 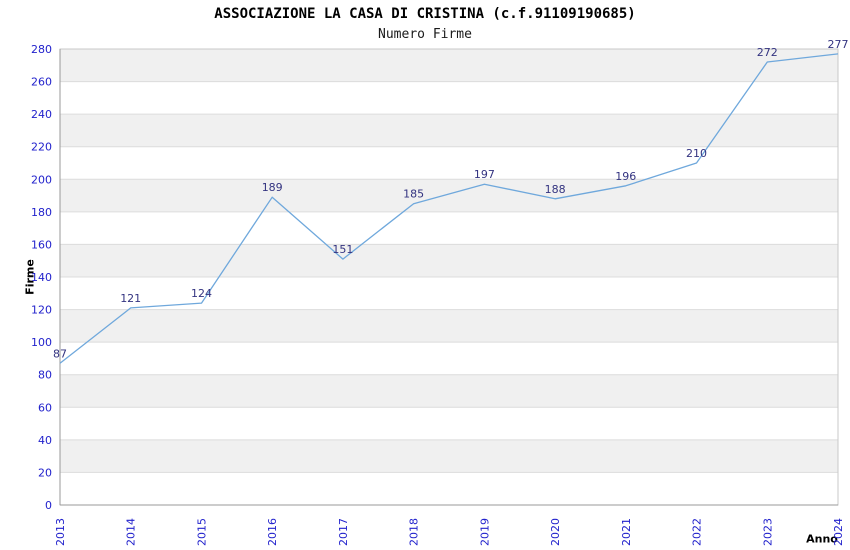 What do you see at coordinates (838, 44) in the screenshot?
I see `data-point-label: 277` at bounding box center [838, 44].